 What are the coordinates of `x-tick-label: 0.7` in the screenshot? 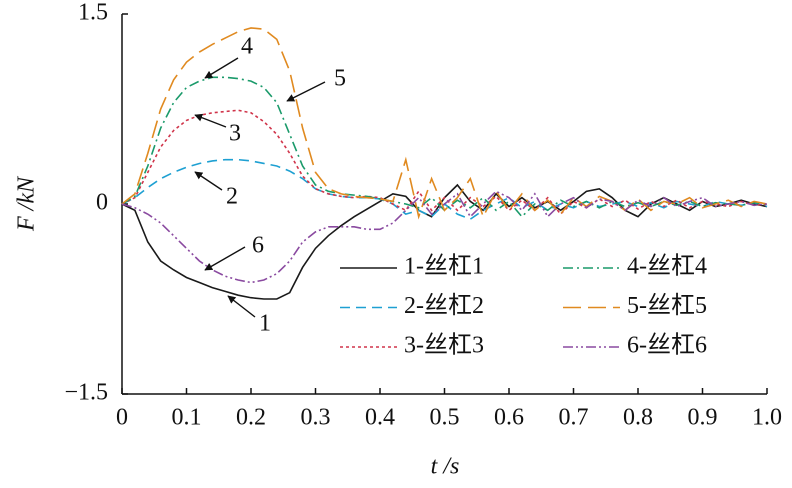 It's located at (574, 418).